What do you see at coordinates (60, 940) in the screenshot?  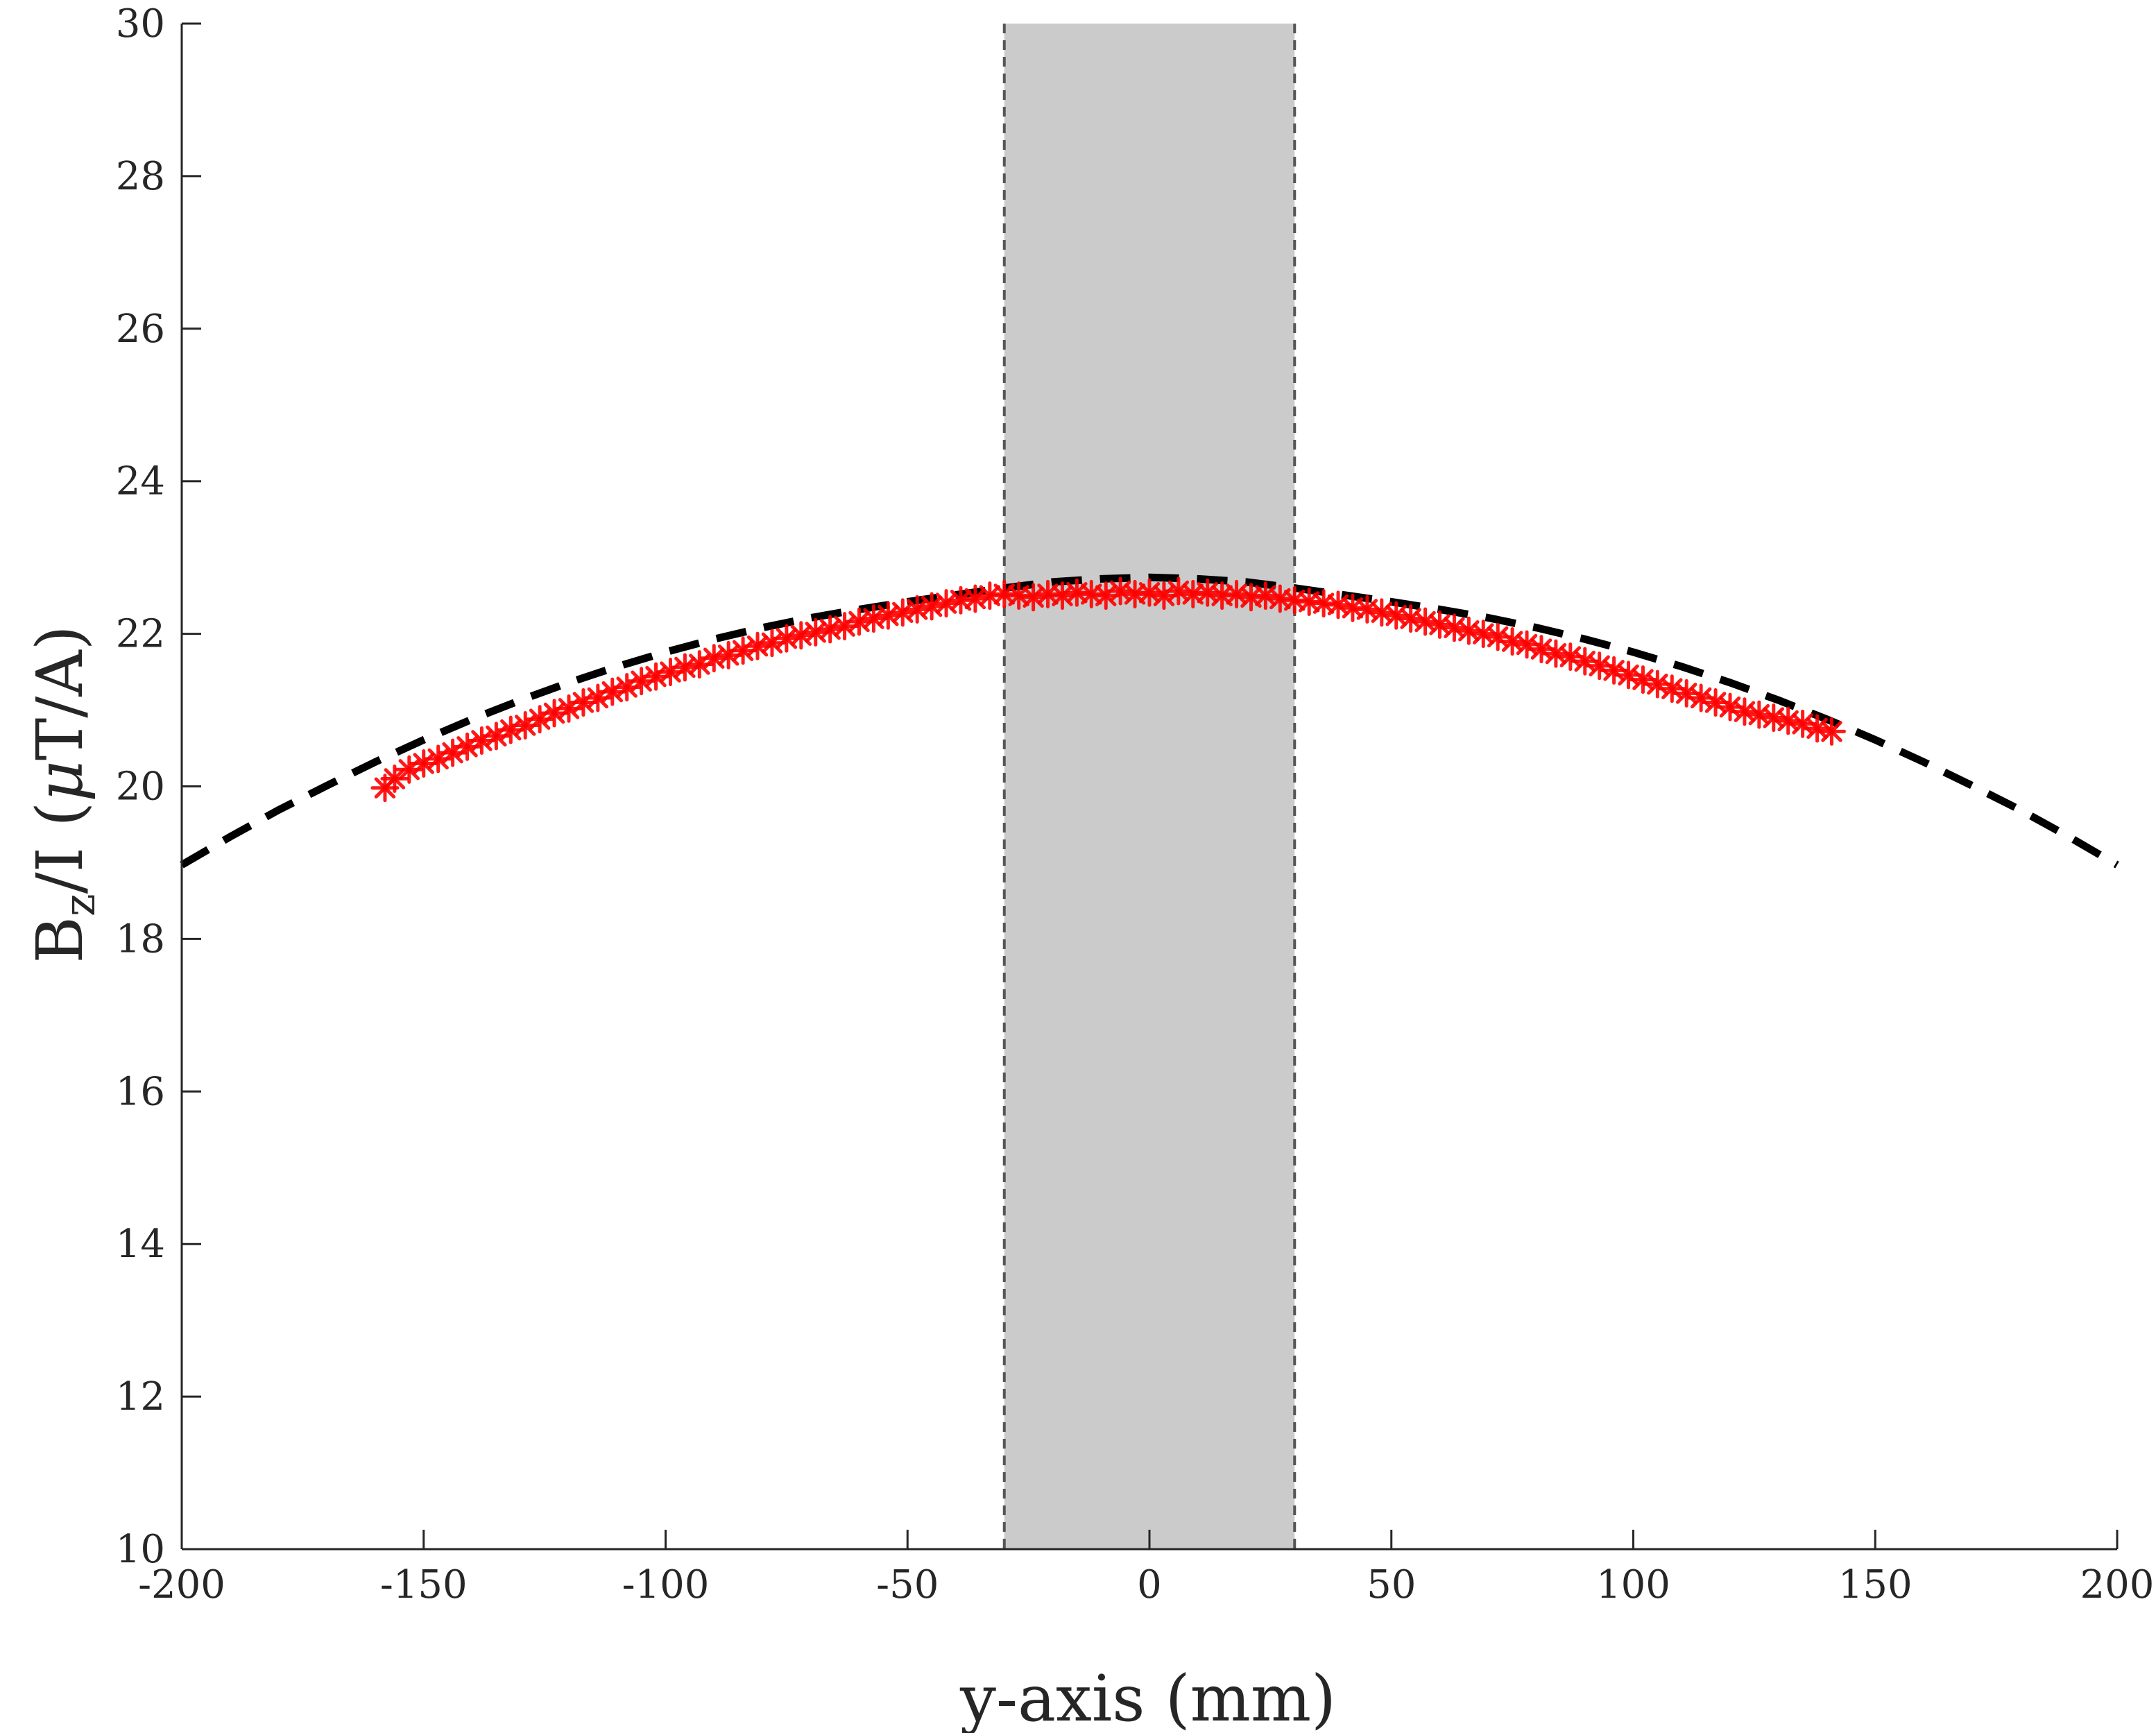 I see `y-axis-label-main: B` at bounding box center [60, 940].